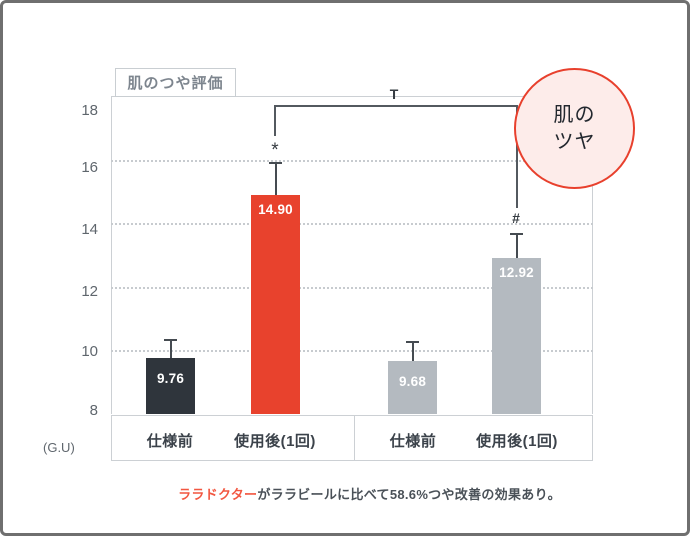 The image size is (690, 536). What do you see at coordinates (574, 128) in the screenshot?
I see `annotation-circle: 肌の ツヤ` at bounding box center [574, 128].